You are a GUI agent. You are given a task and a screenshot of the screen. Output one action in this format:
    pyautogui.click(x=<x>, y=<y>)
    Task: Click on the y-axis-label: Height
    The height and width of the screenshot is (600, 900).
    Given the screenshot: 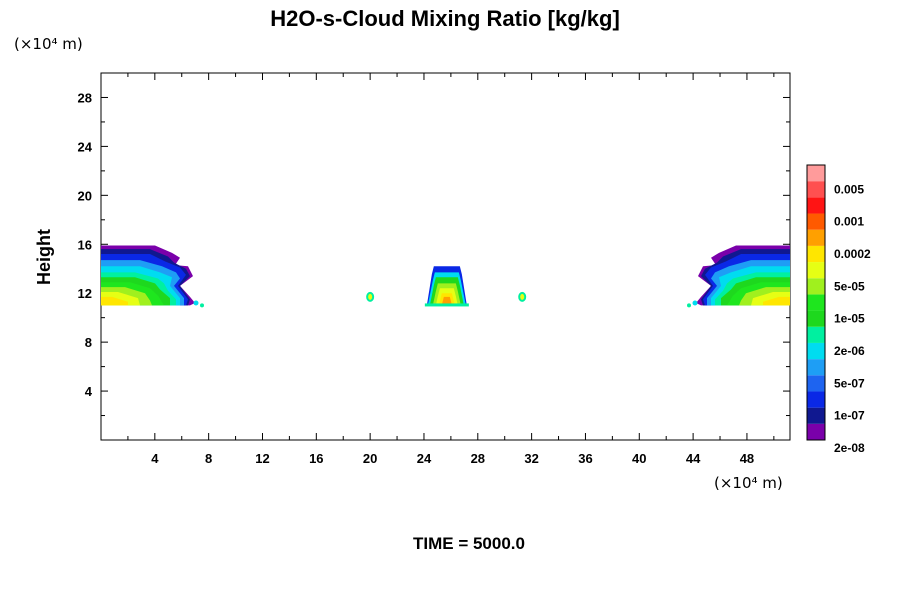 What is the action you would take?
    pyautogui.click(x=44, y=257)
    